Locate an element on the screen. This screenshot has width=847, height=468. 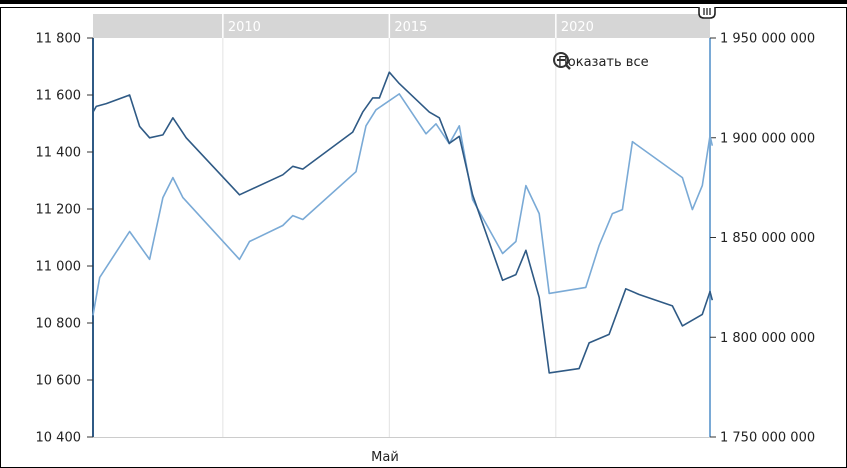
top-rule is located at coordinates (423, 2).